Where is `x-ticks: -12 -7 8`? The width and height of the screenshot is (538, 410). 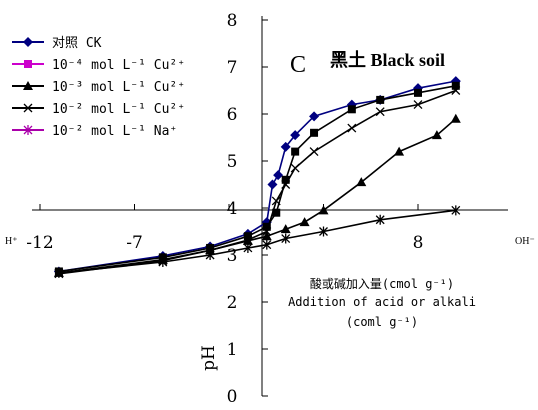
x-ticks: -12 -7 8 is located at coordinates (224, 228).